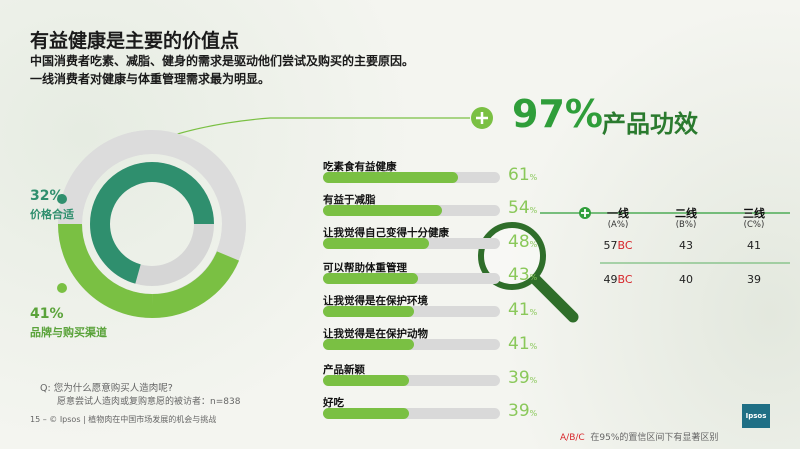  I want to click on price-value: 32%, so click(47, 196).